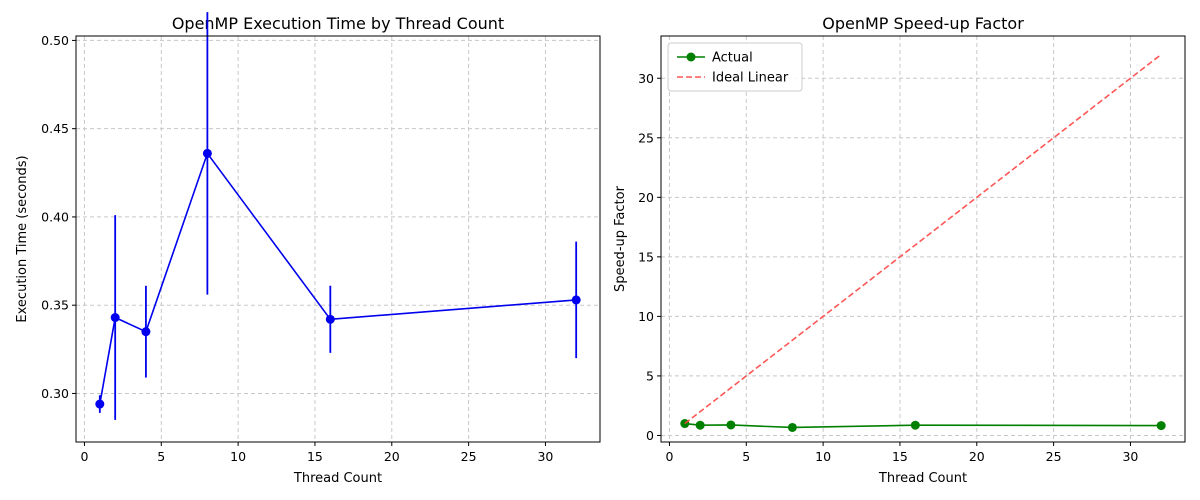 This screenshot has width=1200, height=500. What do you see at coordinates (646, 256) in the screenshot?
I see `y-tick-label: 15` at bounding box center [646, 256].